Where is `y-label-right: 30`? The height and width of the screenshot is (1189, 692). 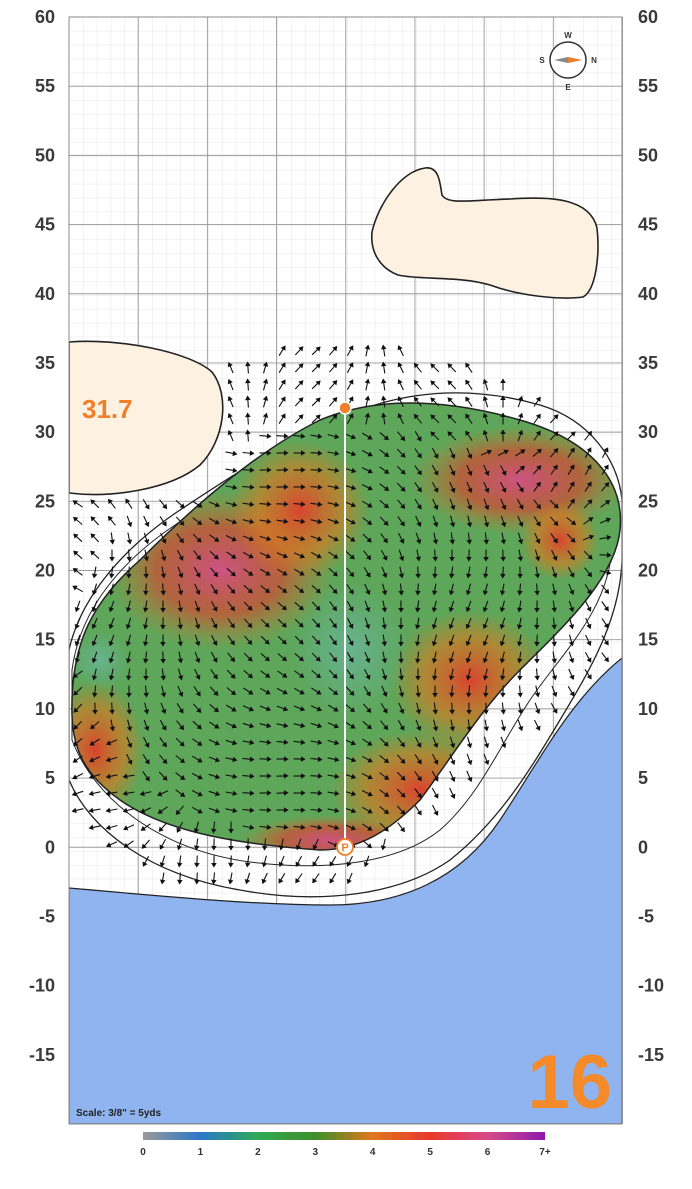
y-label-right: 30 is located at coordinates (648, 432).